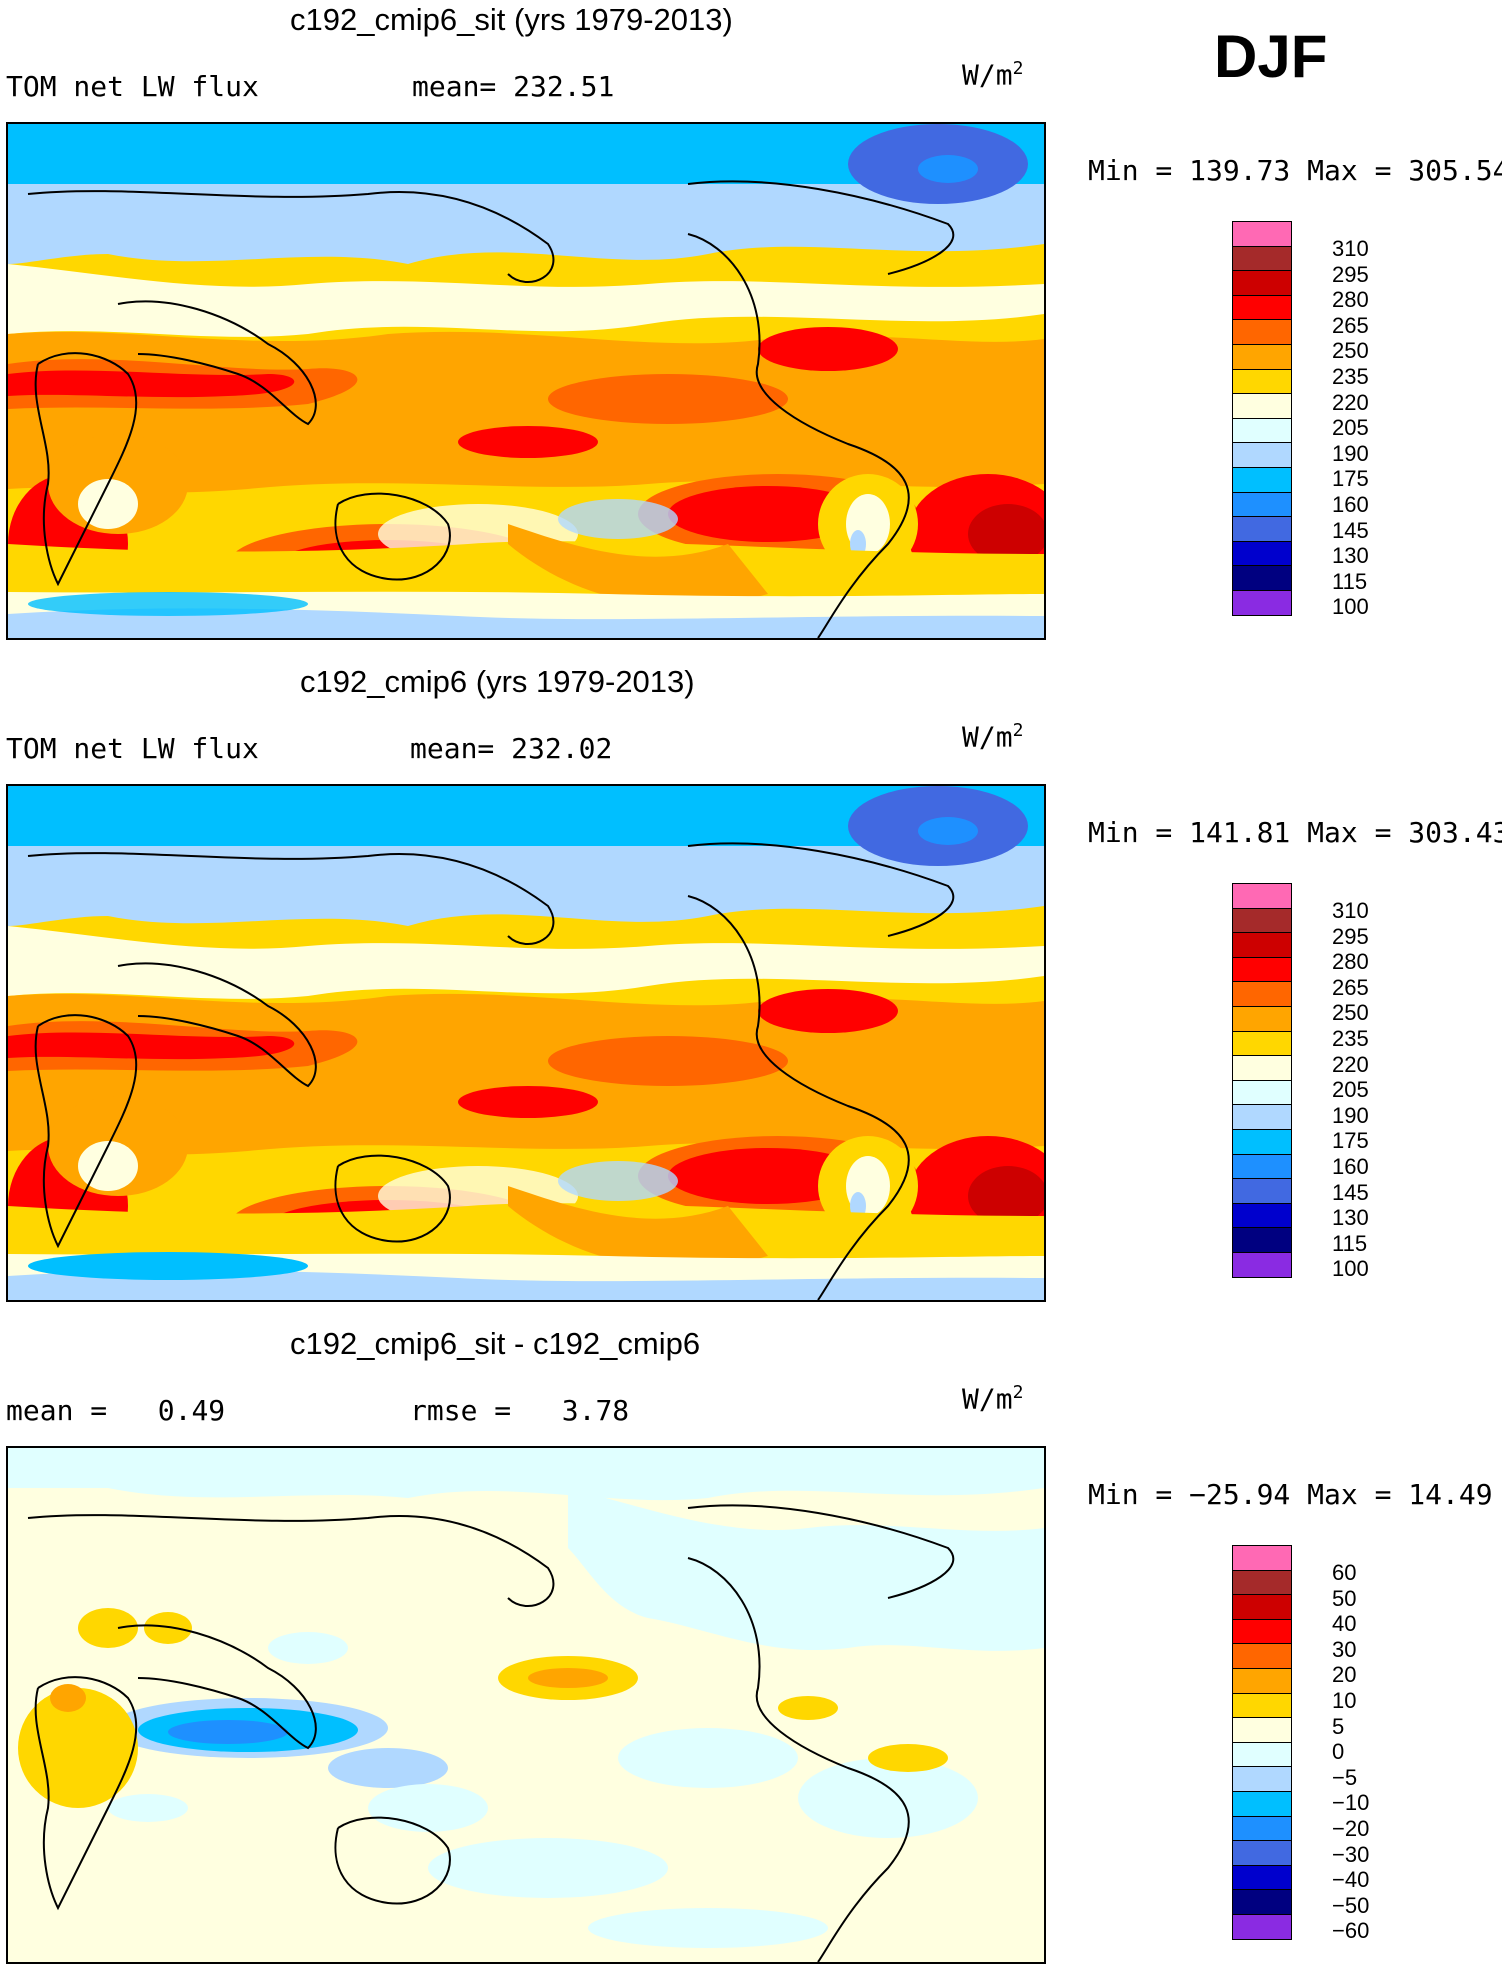 This screenshot has width=1502, height=1972. What do you see at coordinates (1351, 1803) in the screenshot?
I see `colorbar-tick-label: −10` at bounding box center [1351, 1803].